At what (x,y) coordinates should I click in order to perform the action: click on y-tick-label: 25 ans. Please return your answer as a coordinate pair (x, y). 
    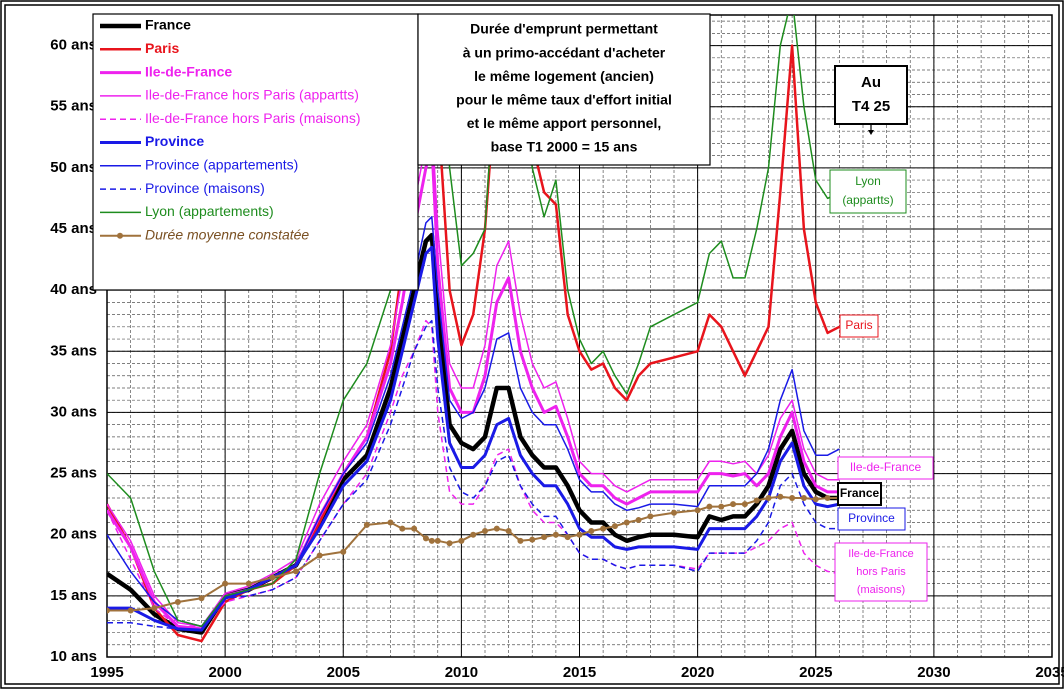
    Looking at the image, I should click on (73, 473).